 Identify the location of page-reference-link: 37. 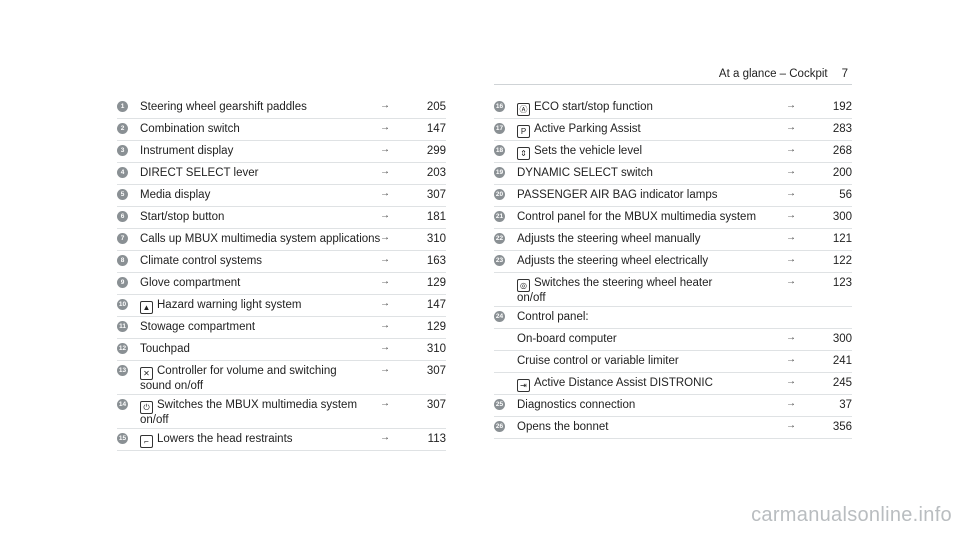
(845, 405).